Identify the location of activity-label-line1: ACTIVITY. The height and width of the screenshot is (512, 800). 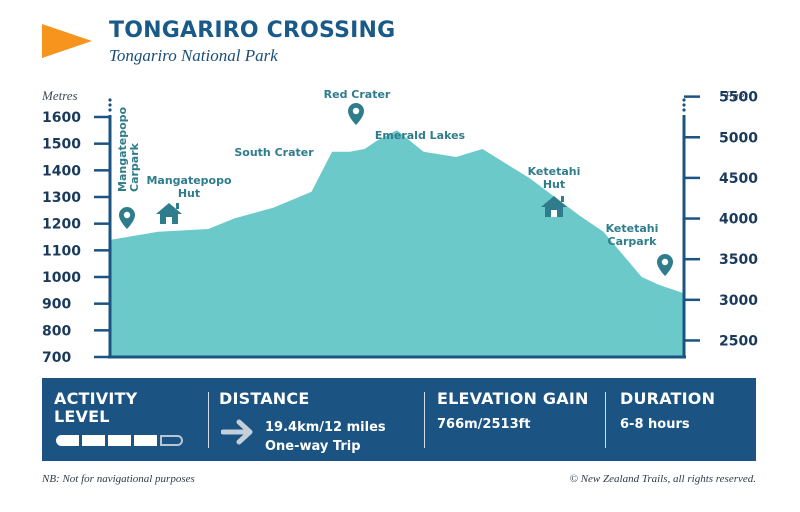
(96, 398).